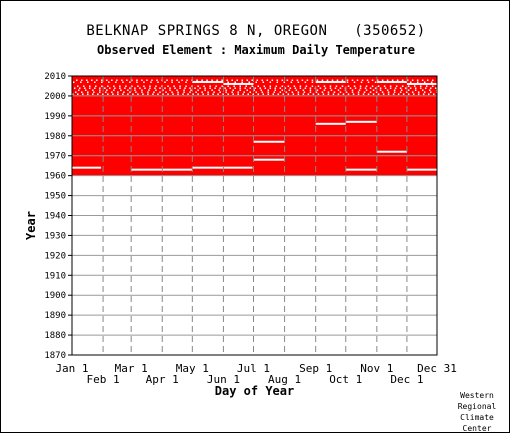  I want to click on y-axis-label: Year, so click(31, 225).